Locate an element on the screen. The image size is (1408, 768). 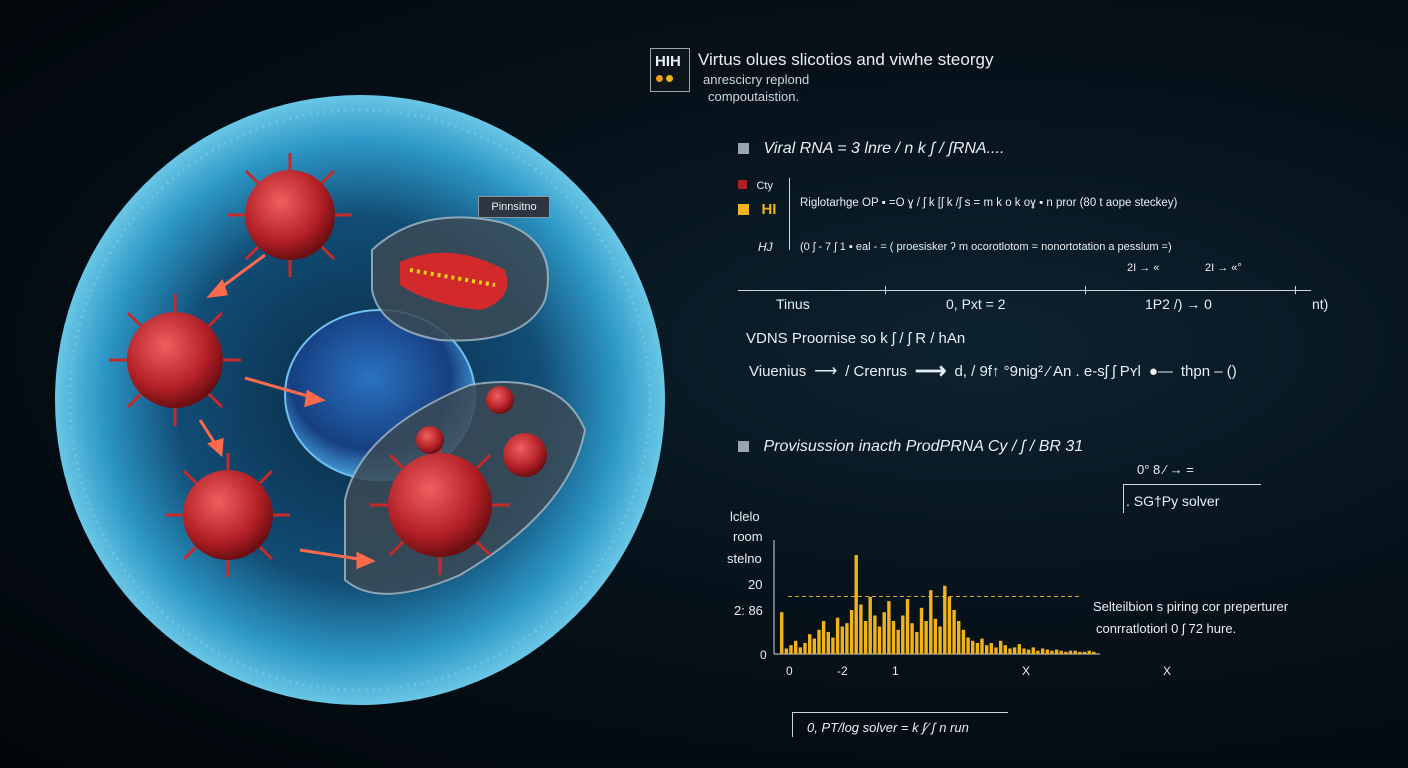
flow-step-3: d, / 9f↑ °9nig² ⁄ An . e-sʃ ʃ Pʏl is located at coordinates (1047, 371).